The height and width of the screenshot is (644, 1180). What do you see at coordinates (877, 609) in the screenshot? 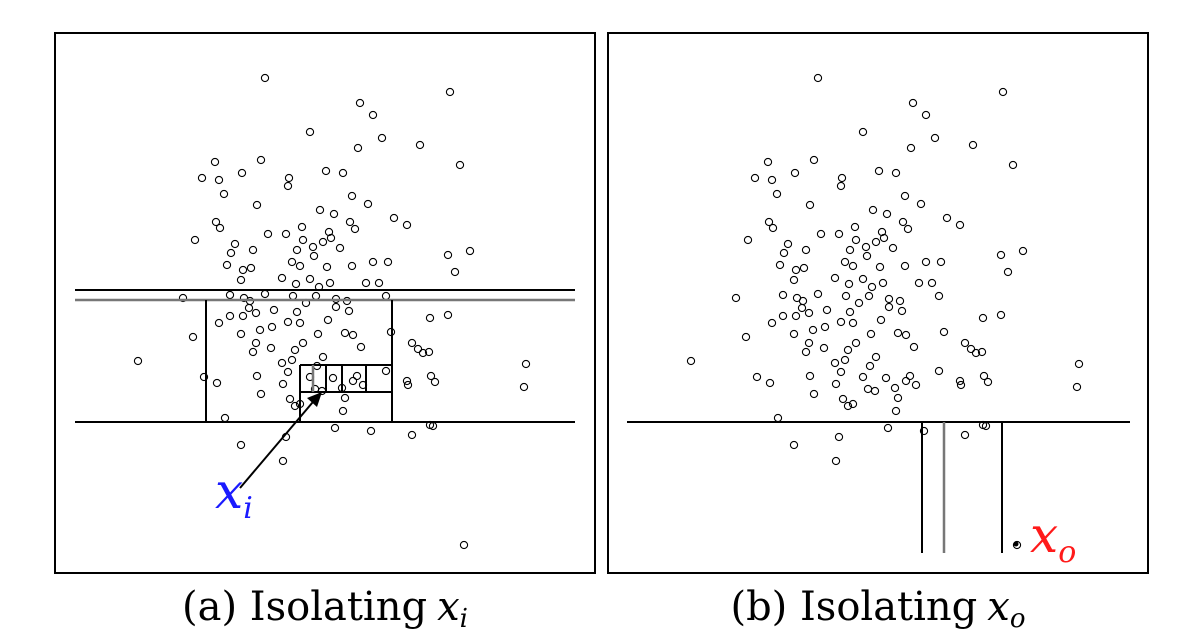
I see `caption-b: (b) Isolating xo` at bounding box center [877, 609].